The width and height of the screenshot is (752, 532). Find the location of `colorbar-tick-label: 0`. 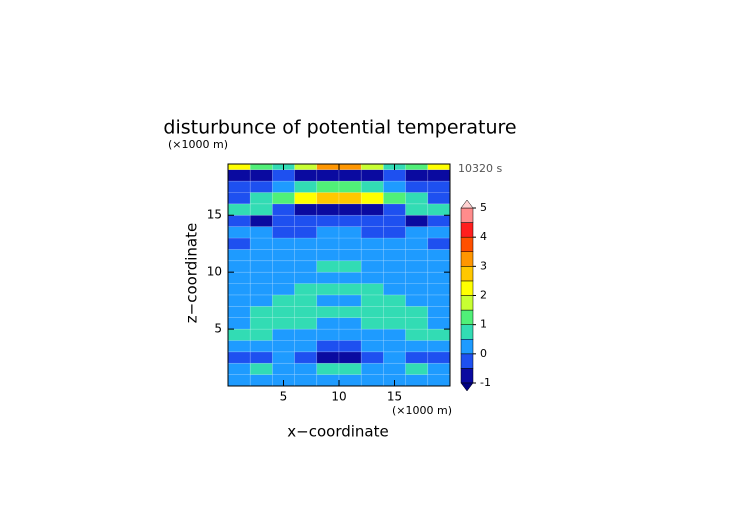

colorbar-tick-label: 0 is located at coordinates (483, 353).